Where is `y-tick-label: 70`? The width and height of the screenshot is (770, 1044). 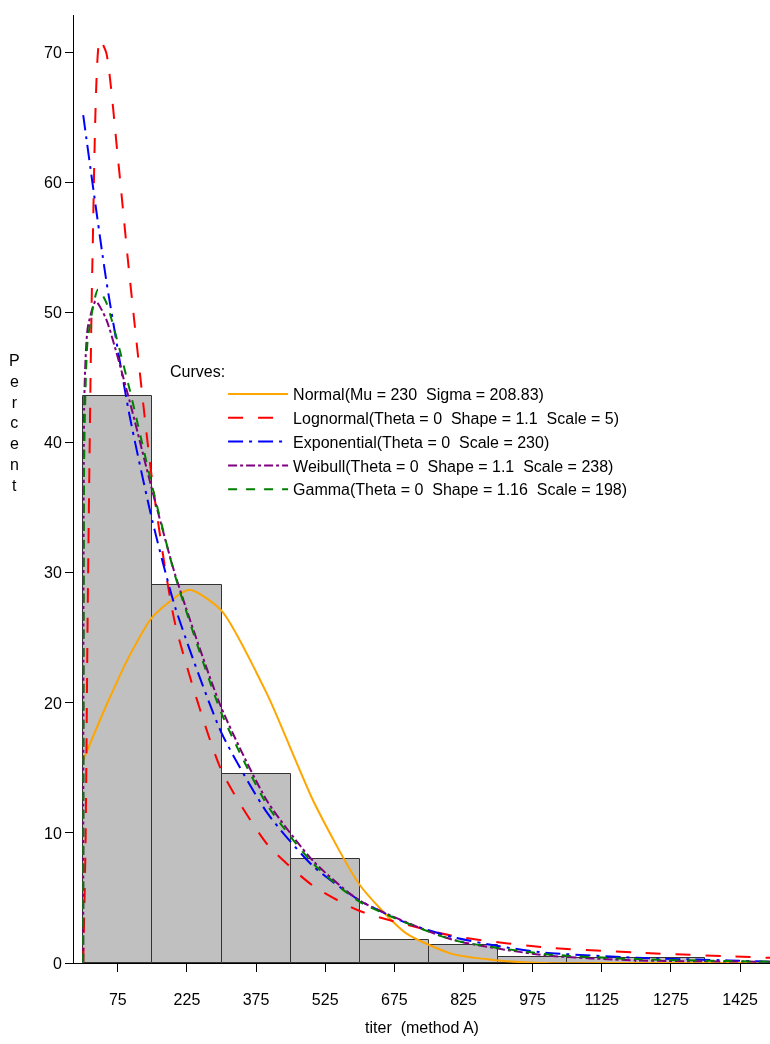 y-tick-label: 70 is located at coordinates (53, 53).